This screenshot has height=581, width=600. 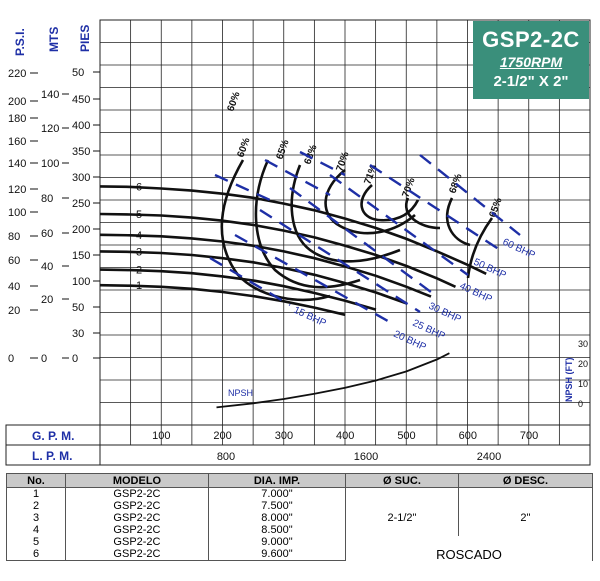 I want to click on mts-tick: 80, so click(x=47, y=199).